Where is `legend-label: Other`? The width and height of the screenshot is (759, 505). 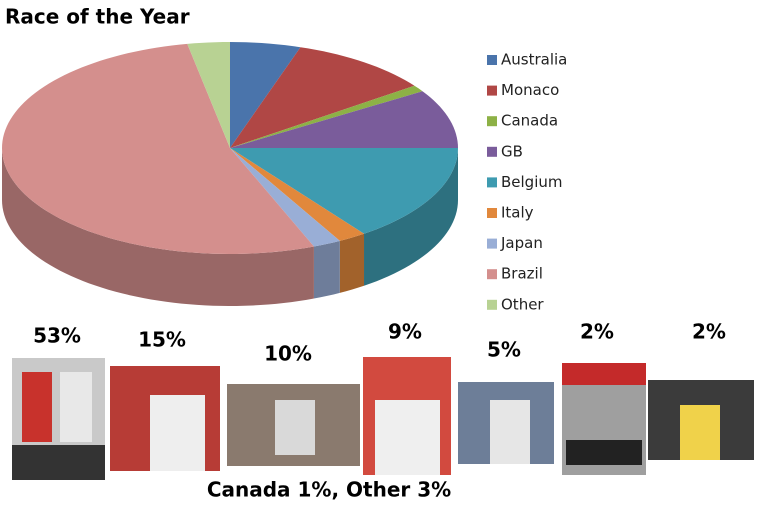
legend-label: Other is located at coordinates (522, 304).